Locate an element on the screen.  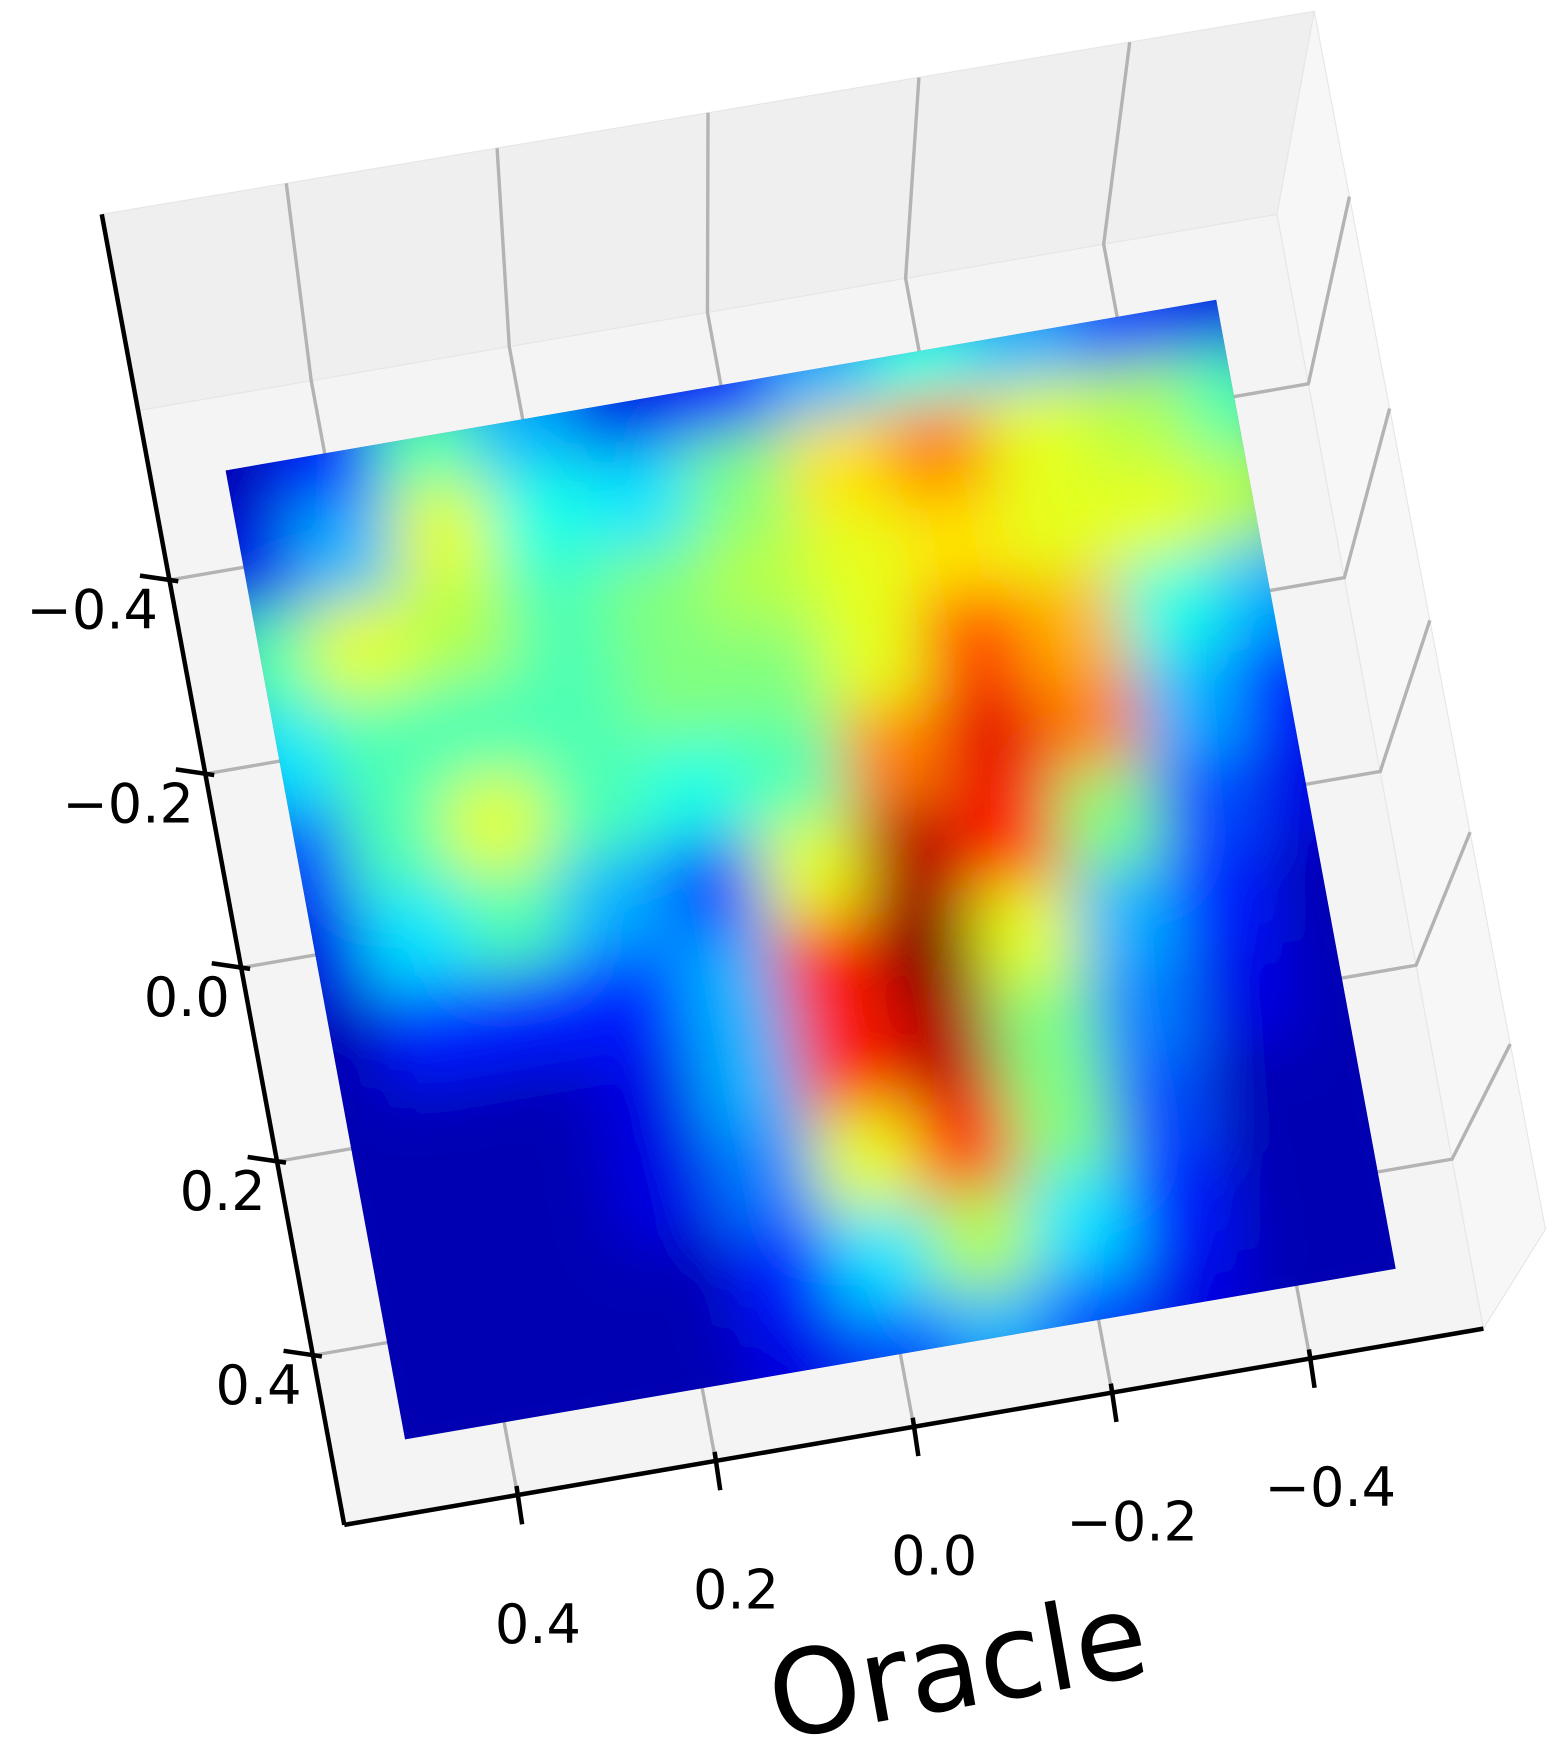
y-tick-label: 0.2 is located at coordinates (223, 1191).